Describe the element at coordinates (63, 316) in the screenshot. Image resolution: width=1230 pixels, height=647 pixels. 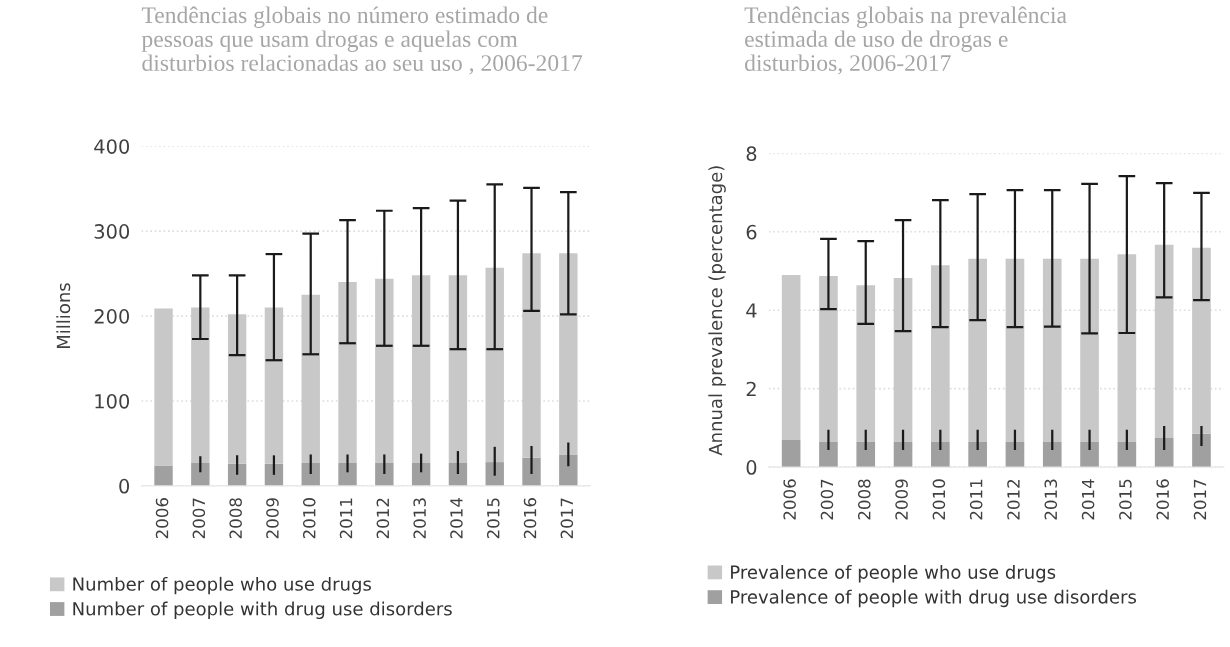
I see `y-axis-title: Millions` at that location.